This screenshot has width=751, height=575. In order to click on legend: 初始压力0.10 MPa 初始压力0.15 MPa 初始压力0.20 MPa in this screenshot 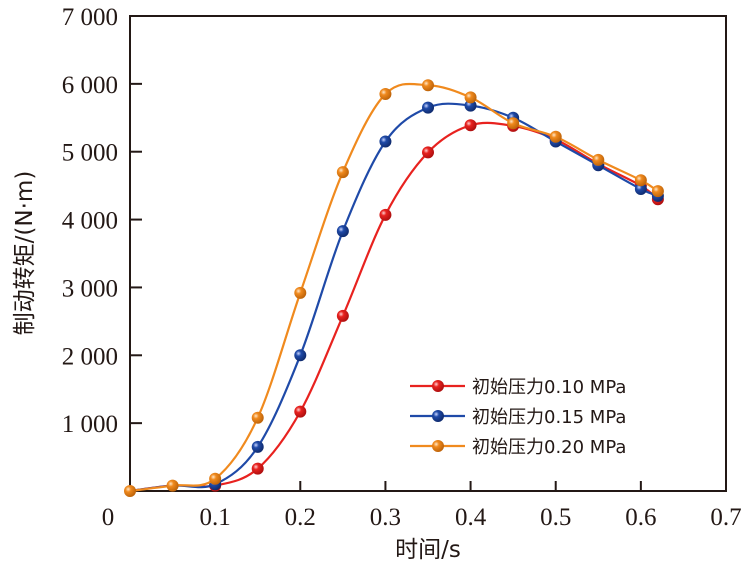, I will do `click(518, 417)`.